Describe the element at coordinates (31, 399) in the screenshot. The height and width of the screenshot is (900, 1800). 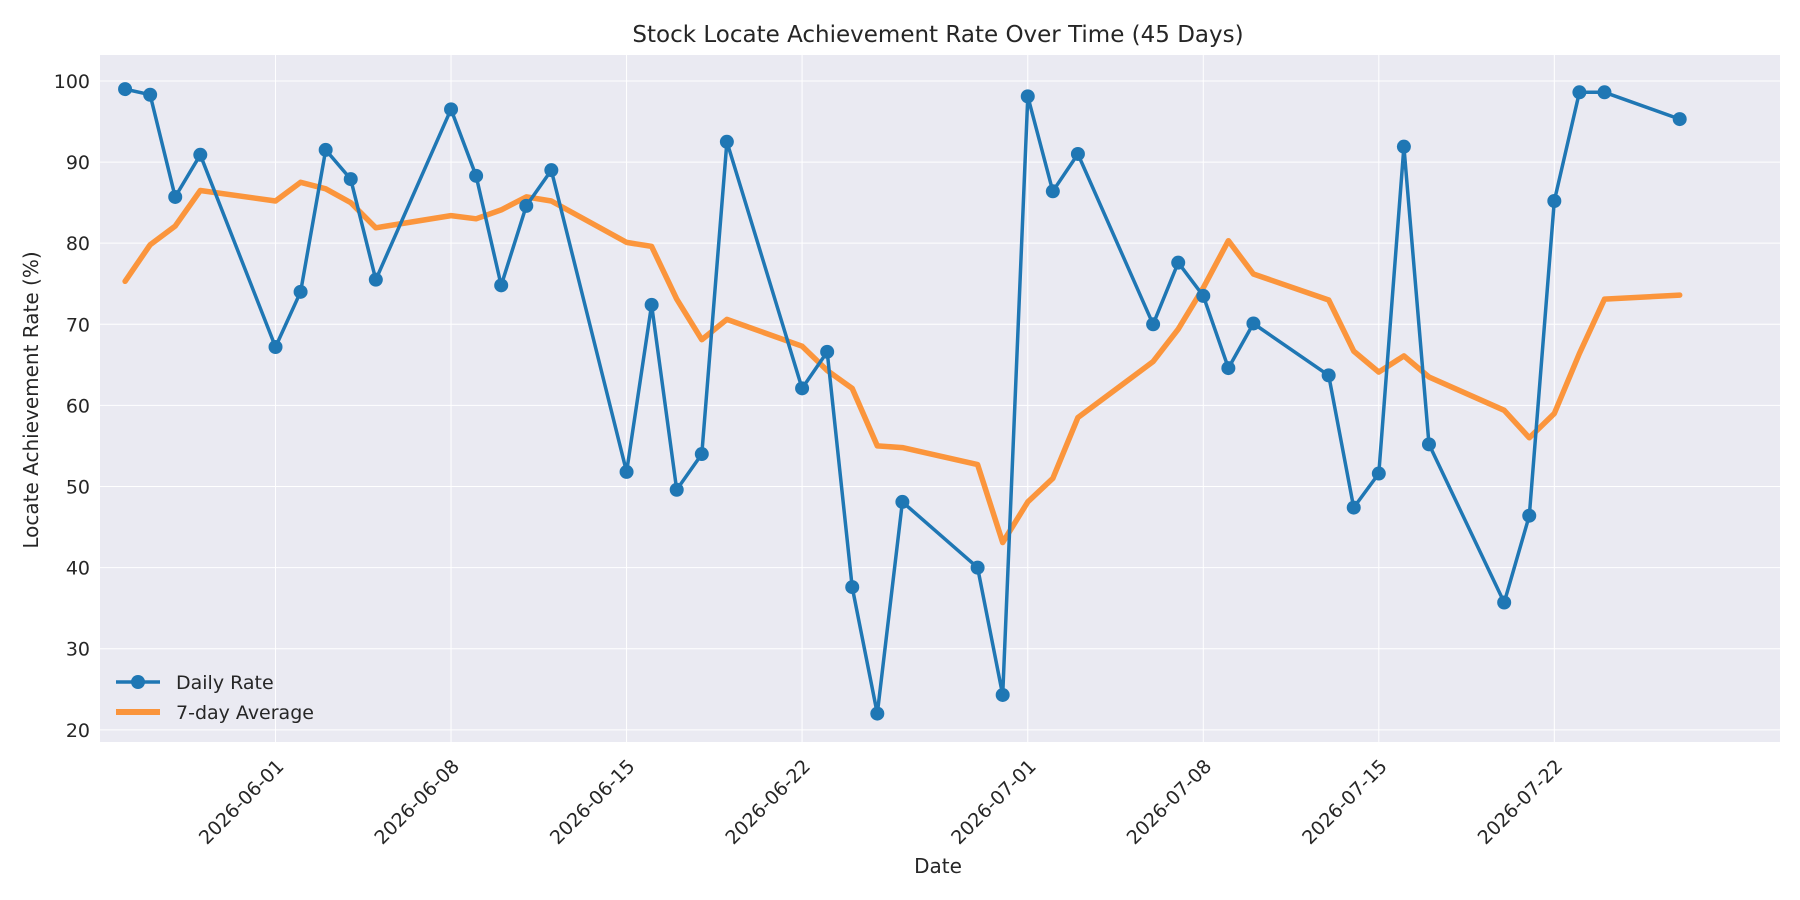
I see `y-axis-label: Locate Achievement Rate (%)` at that location.